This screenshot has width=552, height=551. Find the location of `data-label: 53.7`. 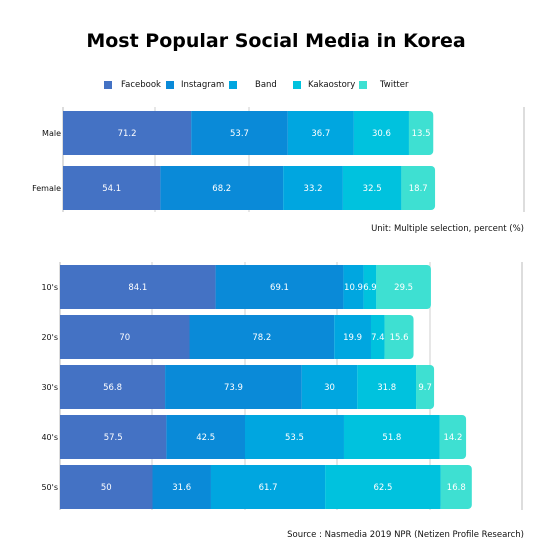

data-label: 53.7 is located at coordinates (239, 134).